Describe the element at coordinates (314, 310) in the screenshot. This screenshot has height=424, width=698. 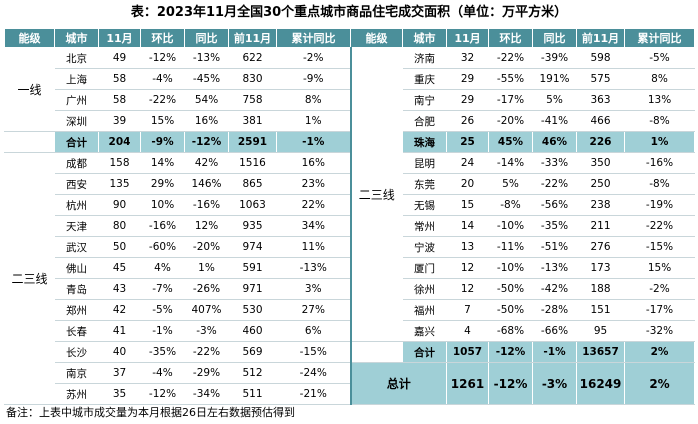
I see `value-cell: 27%` at that location.